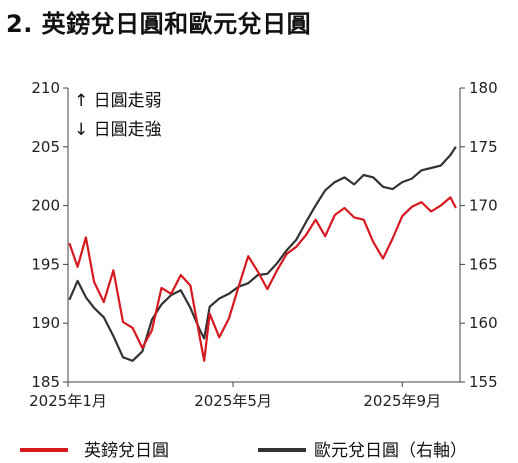  I want to click on left-tick-label: 210, so click(45, 88).